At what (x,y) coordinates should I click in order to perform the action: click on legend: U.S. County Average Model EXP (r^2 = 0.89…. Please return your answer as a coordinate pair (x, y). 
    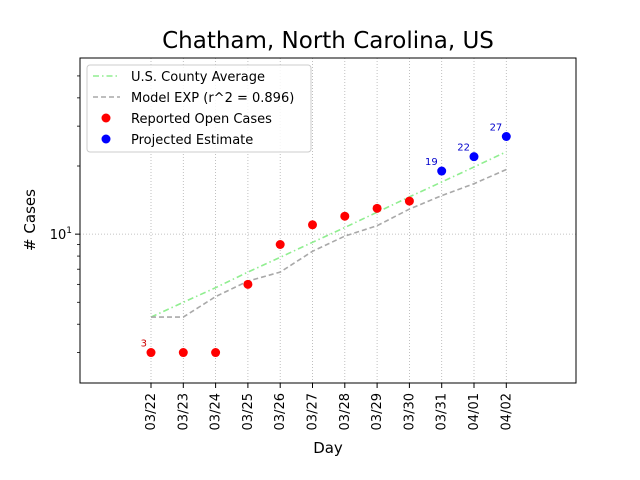
    Looking at the image, I should click on (199, 108).